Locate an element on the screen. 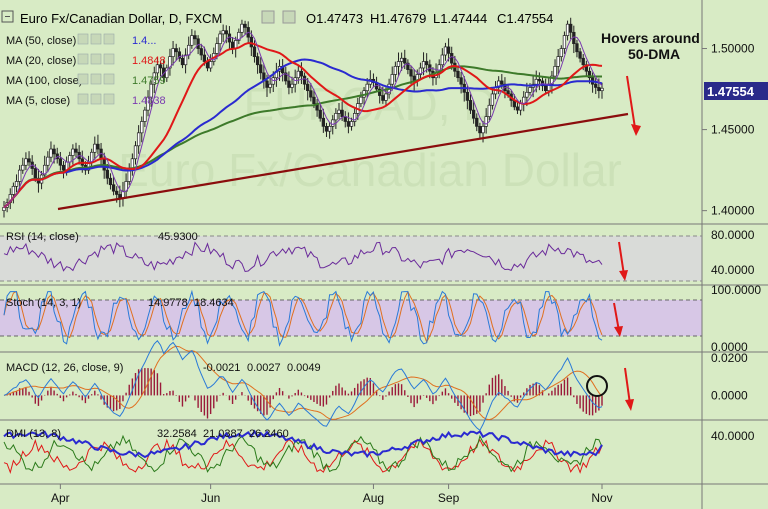  watermark-line2: Euro Fx/Canadian Dollar is located at coordinates (370, 170).